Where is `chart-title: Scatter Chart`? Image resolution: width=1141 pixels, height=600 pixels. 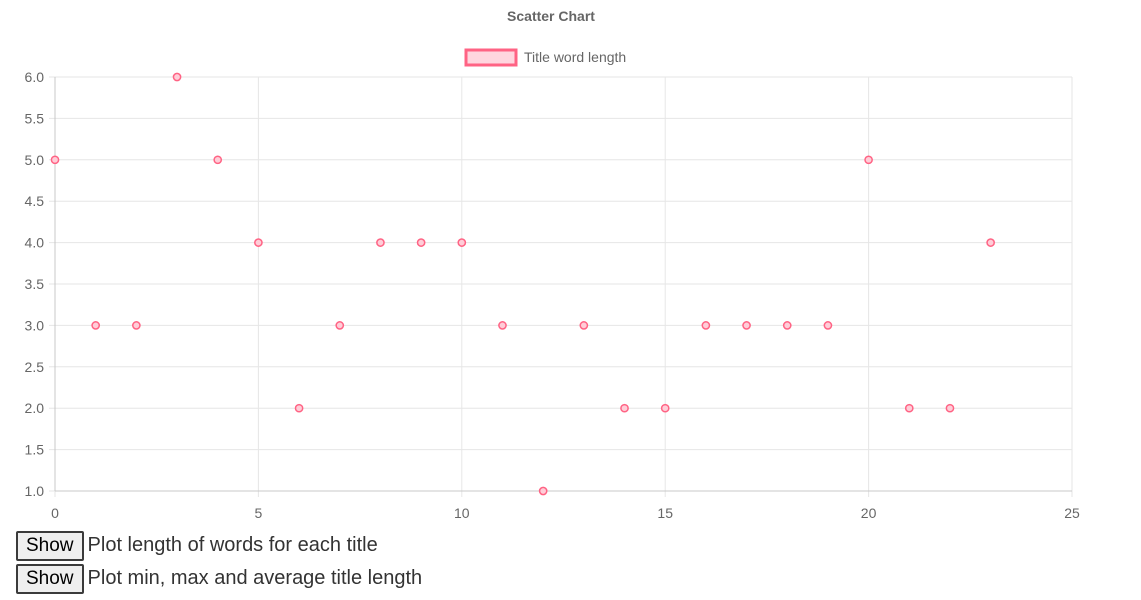
chart-title: Scatter Chart is located at coordinates (551, 16).